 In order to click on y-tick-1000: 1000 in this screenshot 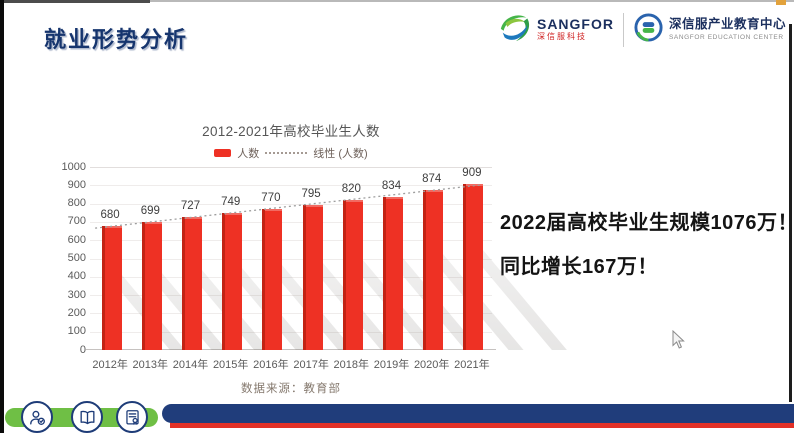, I will do `click(73, 166)`.